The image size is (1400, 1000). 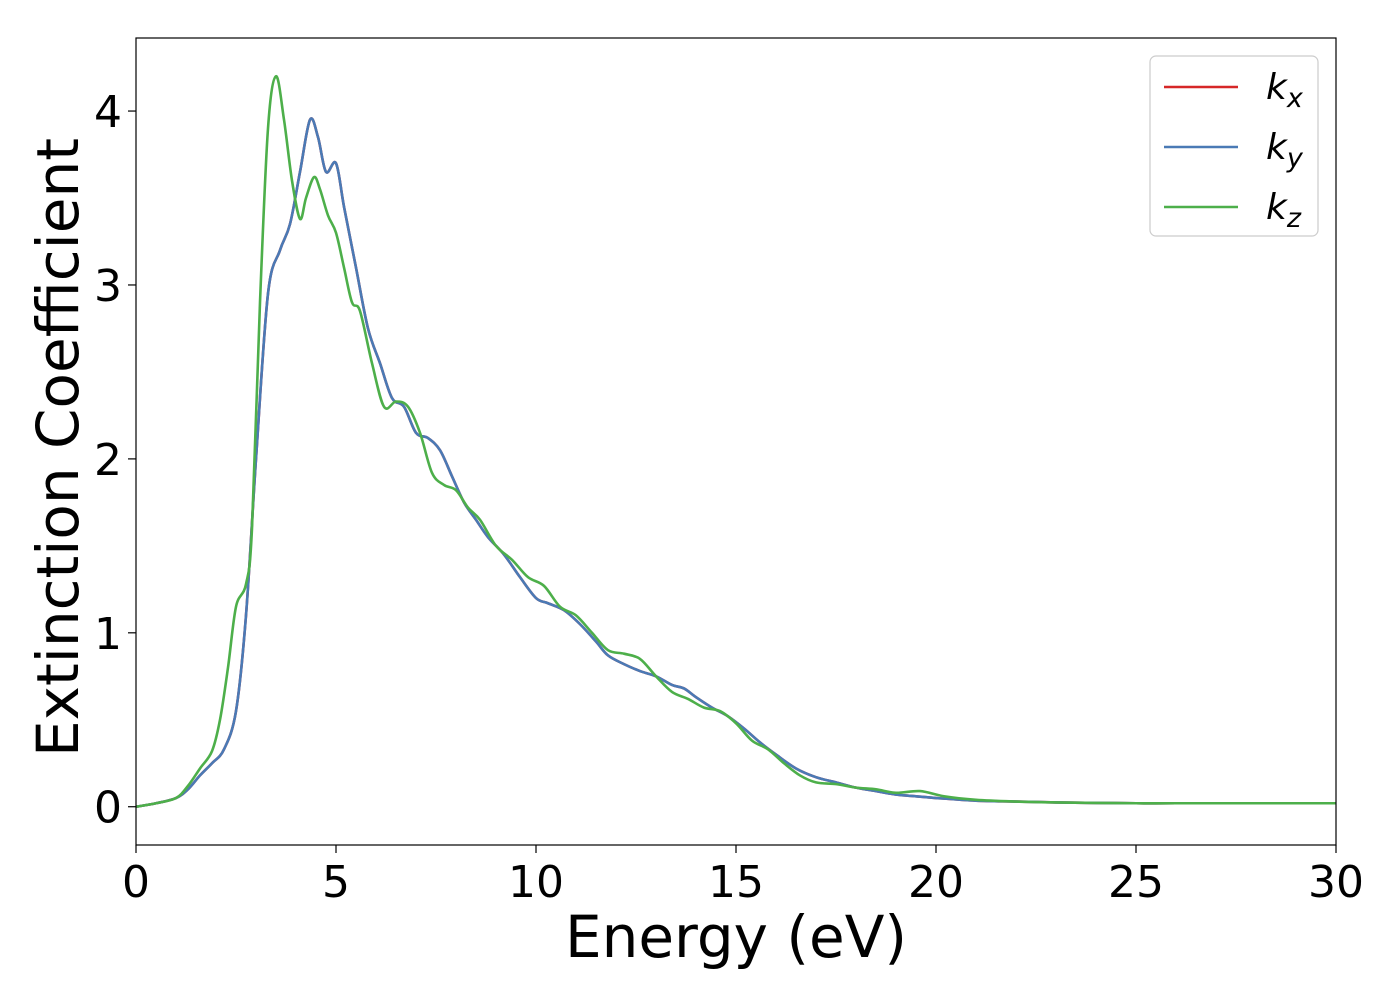 I want to click on x-tick-label: 30, so click(x=1336, y=882).